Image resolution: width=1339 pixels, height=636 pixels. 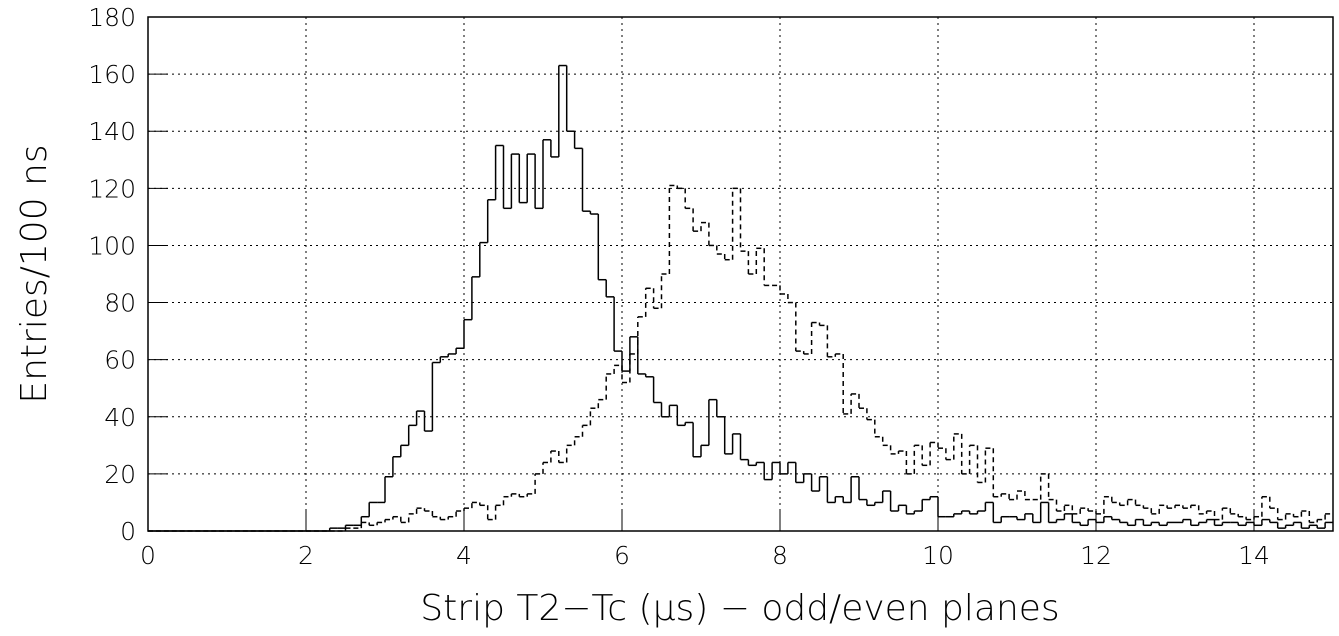 What do you see at coordinates (622, 555) in the screenshot?
I see `x-tick-label: 6` at bounding box center [622, 555].